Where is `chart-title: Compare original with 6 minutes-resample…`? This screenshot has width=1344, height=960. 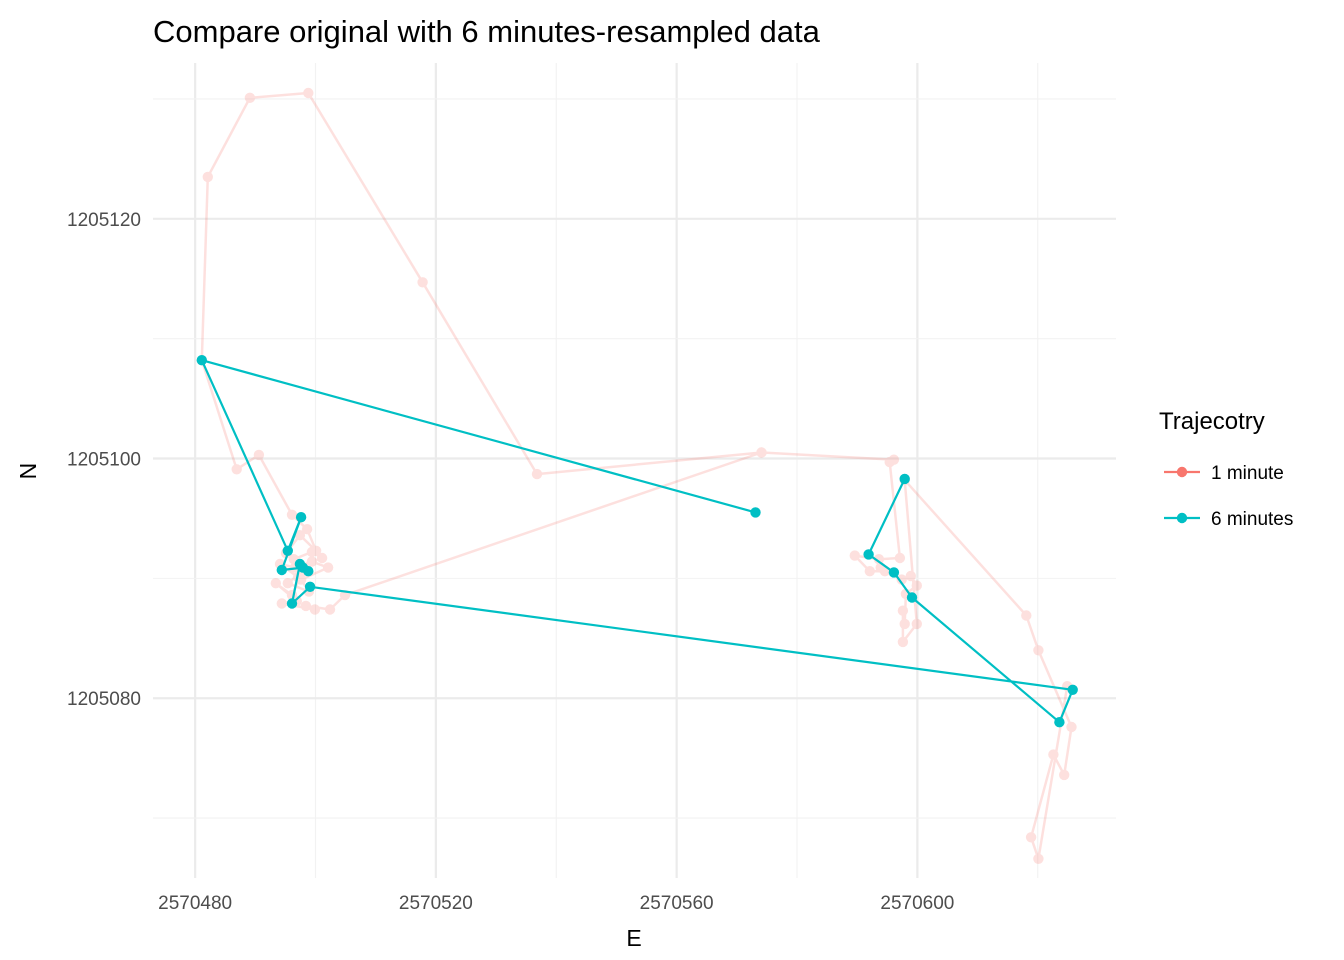
chart-title: Compare original with 6 minutes-resample… is located at coordinates (487, 31).